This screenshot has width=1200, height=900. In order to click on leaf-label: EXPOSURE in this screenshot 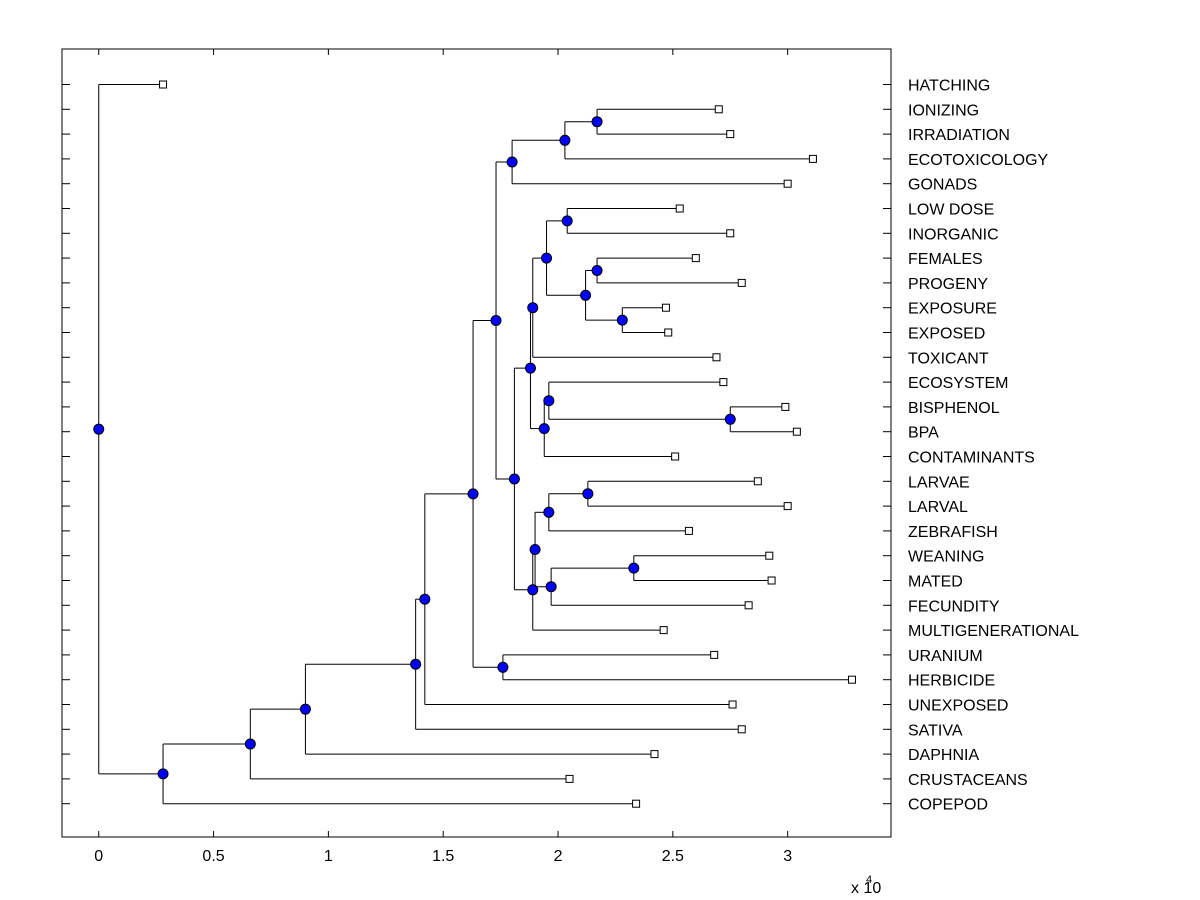, I will do `click(952, 309)`.